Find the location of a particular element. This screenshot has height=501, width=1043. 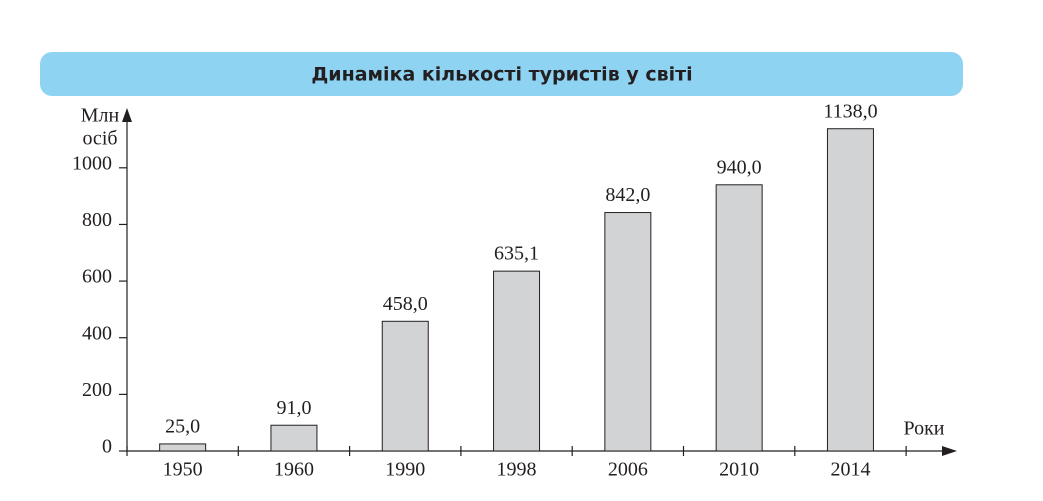

y-tick-label: 1000 is located at coordinates (92, 163).